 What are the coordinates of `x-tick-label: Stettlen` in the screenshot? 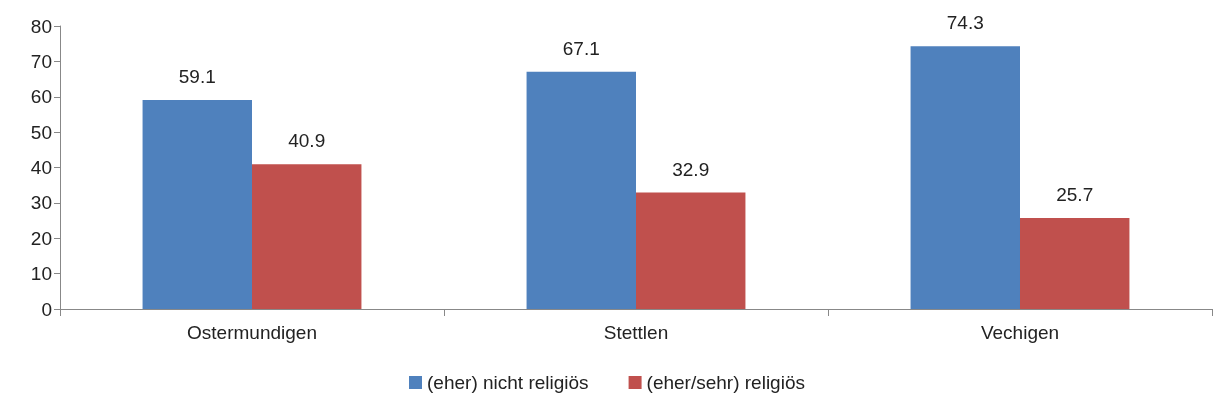 It's located at (636, 332).